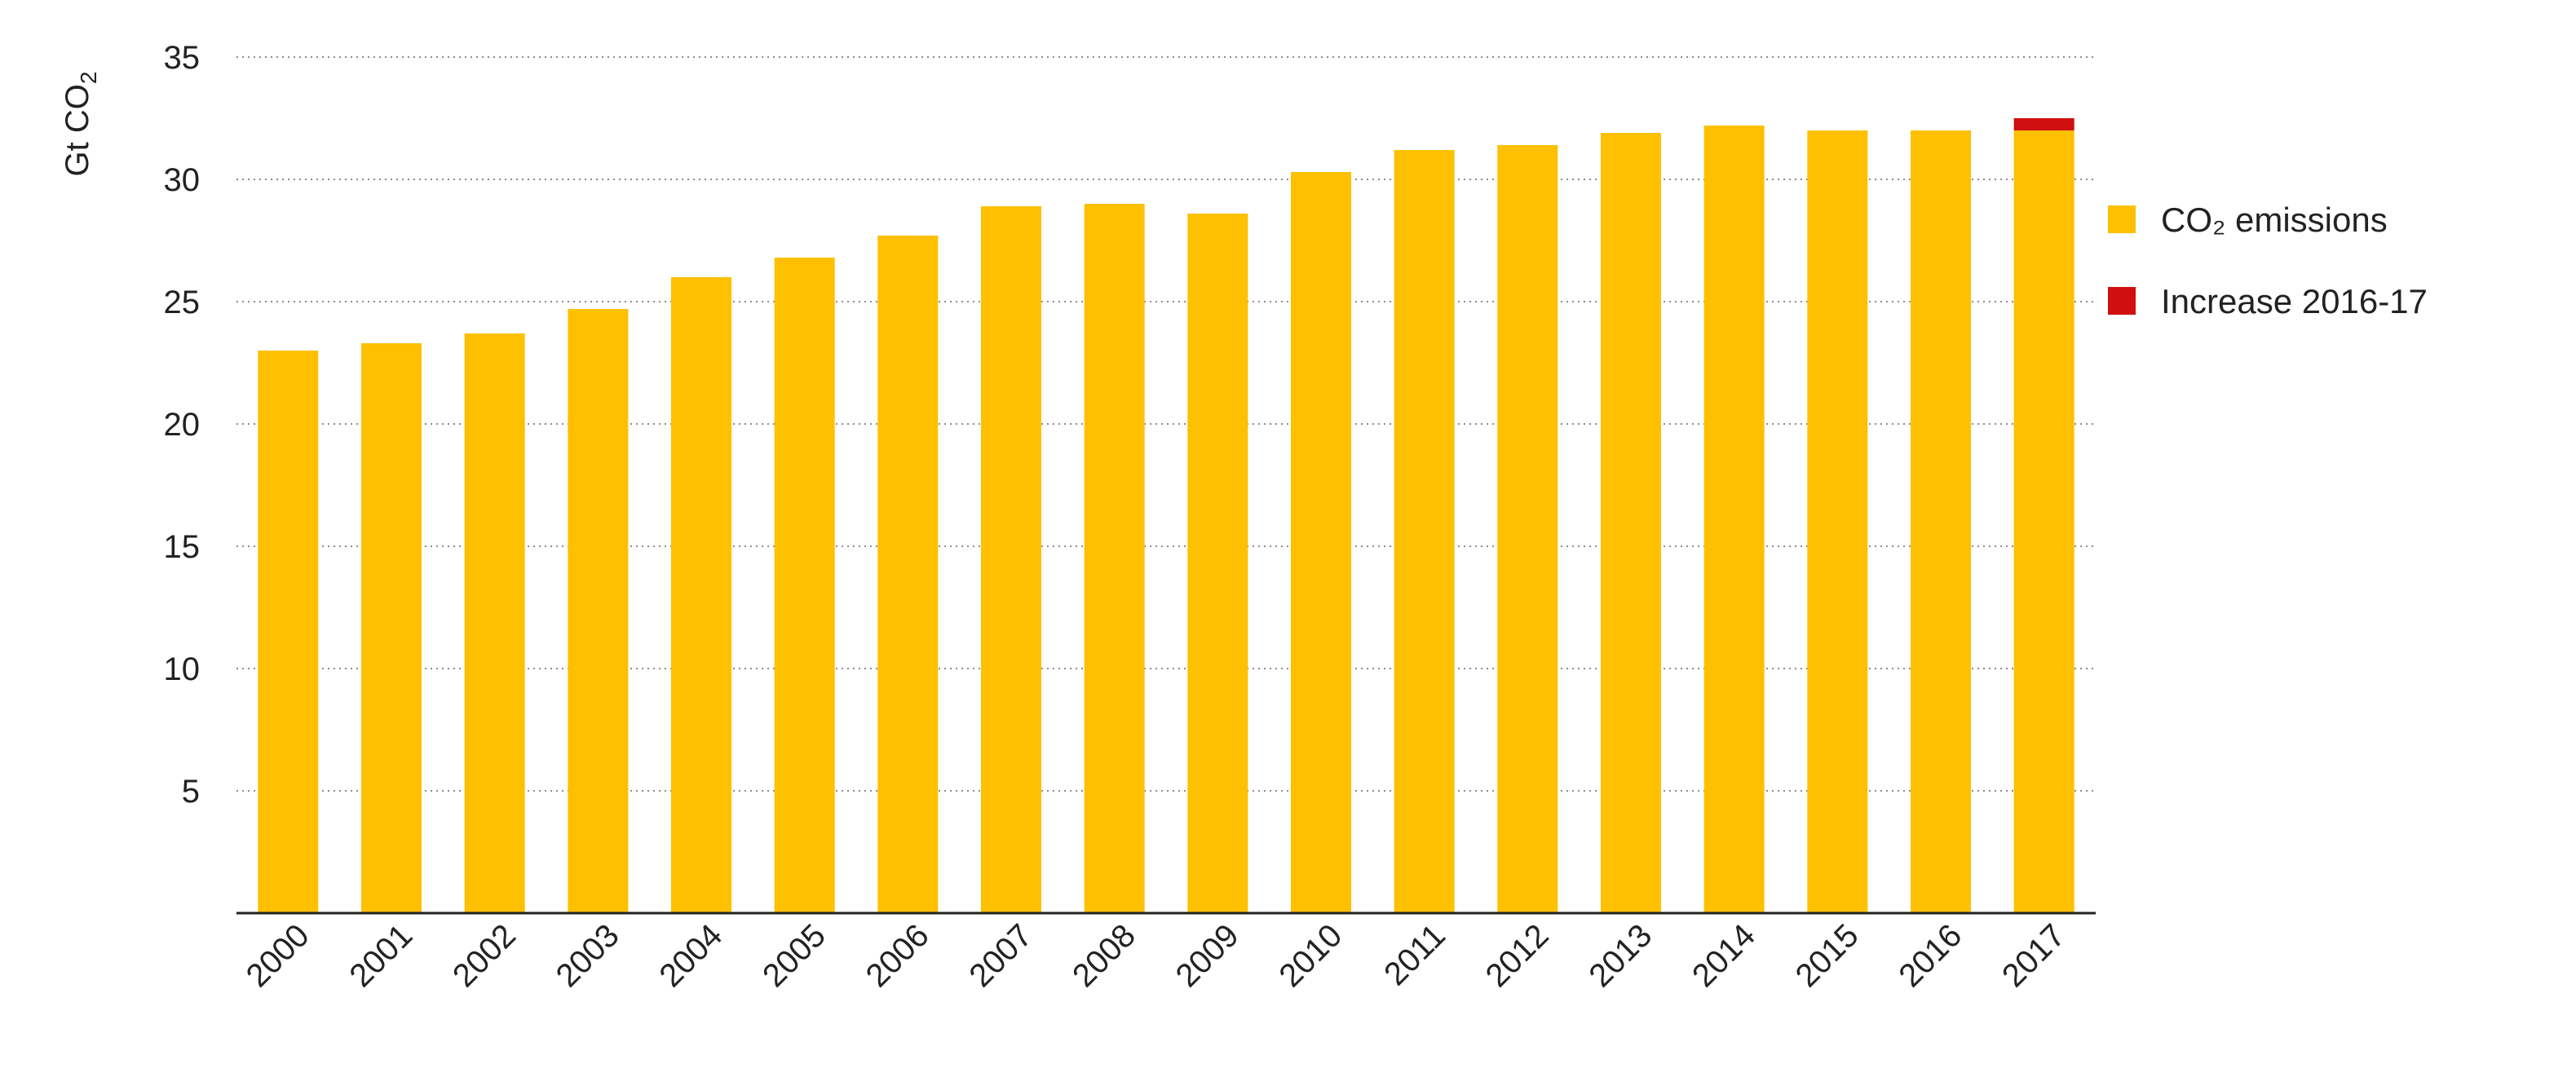  I want to click on y-tick-label: 35, so click(182, 58).